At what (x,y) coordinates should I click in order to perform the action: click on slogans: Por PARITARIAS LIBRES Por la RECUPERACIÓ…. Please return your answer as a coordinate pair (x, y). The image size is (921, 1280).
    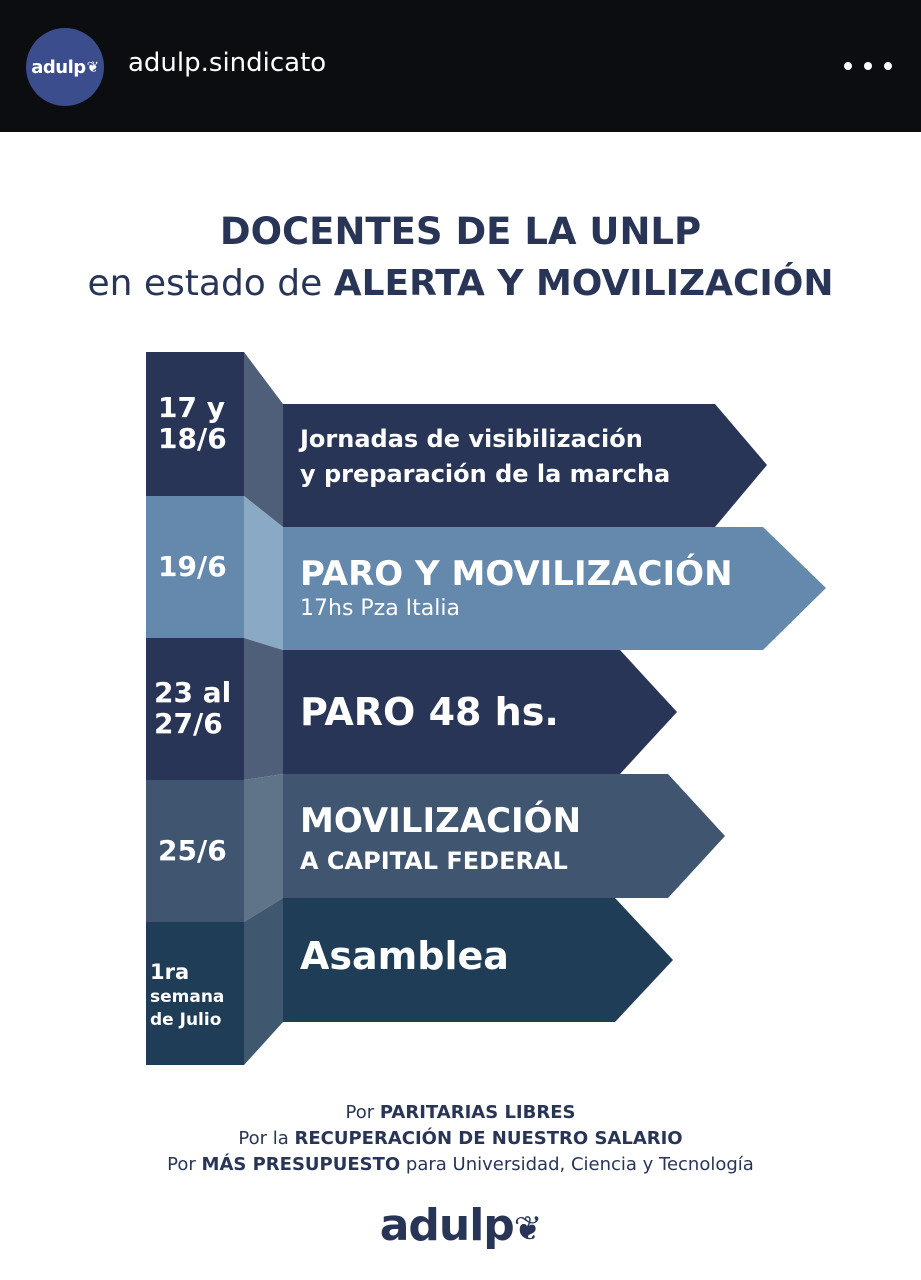
    Looking at the image, I should click on (460, 1139).